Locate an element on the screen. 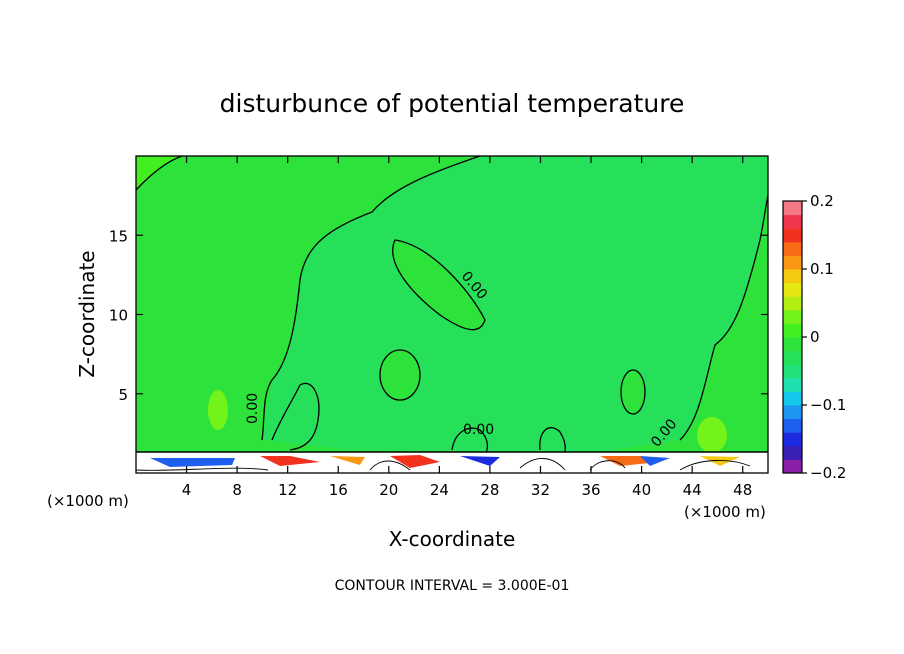  field-region-upper-cell is located at coordinates (438, 285).